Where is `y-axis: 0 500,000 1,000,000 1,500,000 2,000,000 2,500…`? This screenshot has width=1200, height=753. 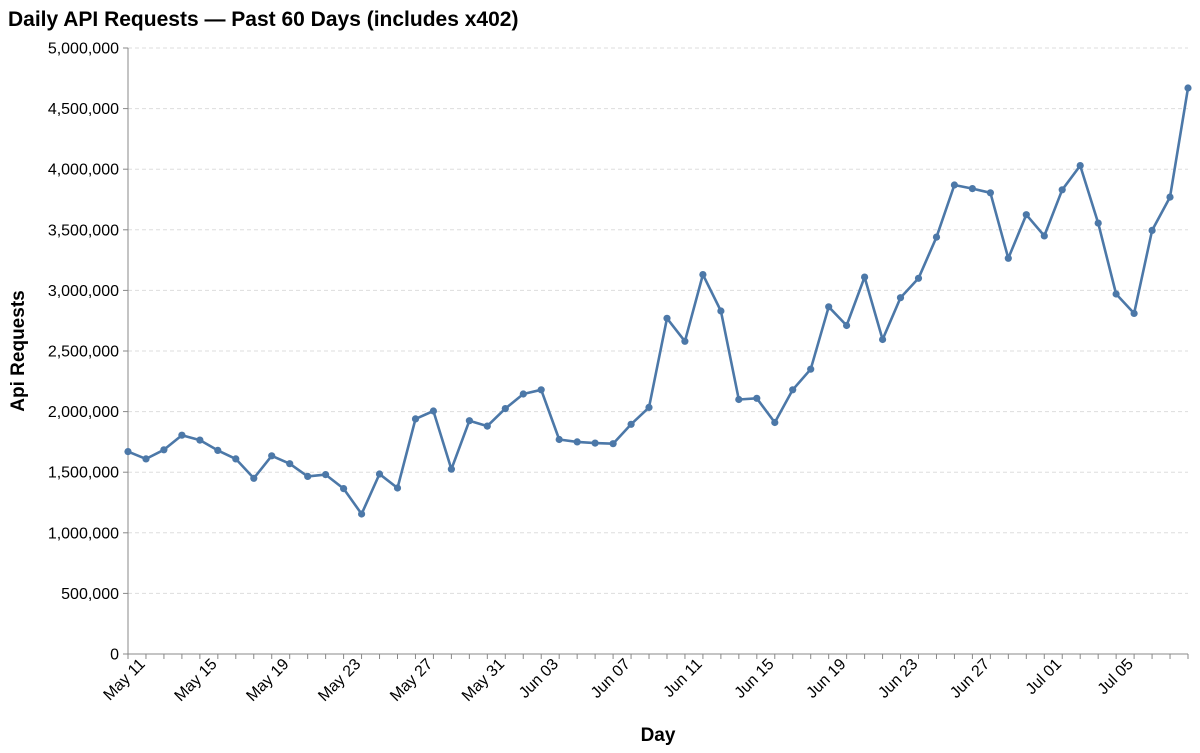
y-axis: 0 500,000 1,000,000 1,500,000 2,000,000 2,500… is located at coordinates (88, 352).